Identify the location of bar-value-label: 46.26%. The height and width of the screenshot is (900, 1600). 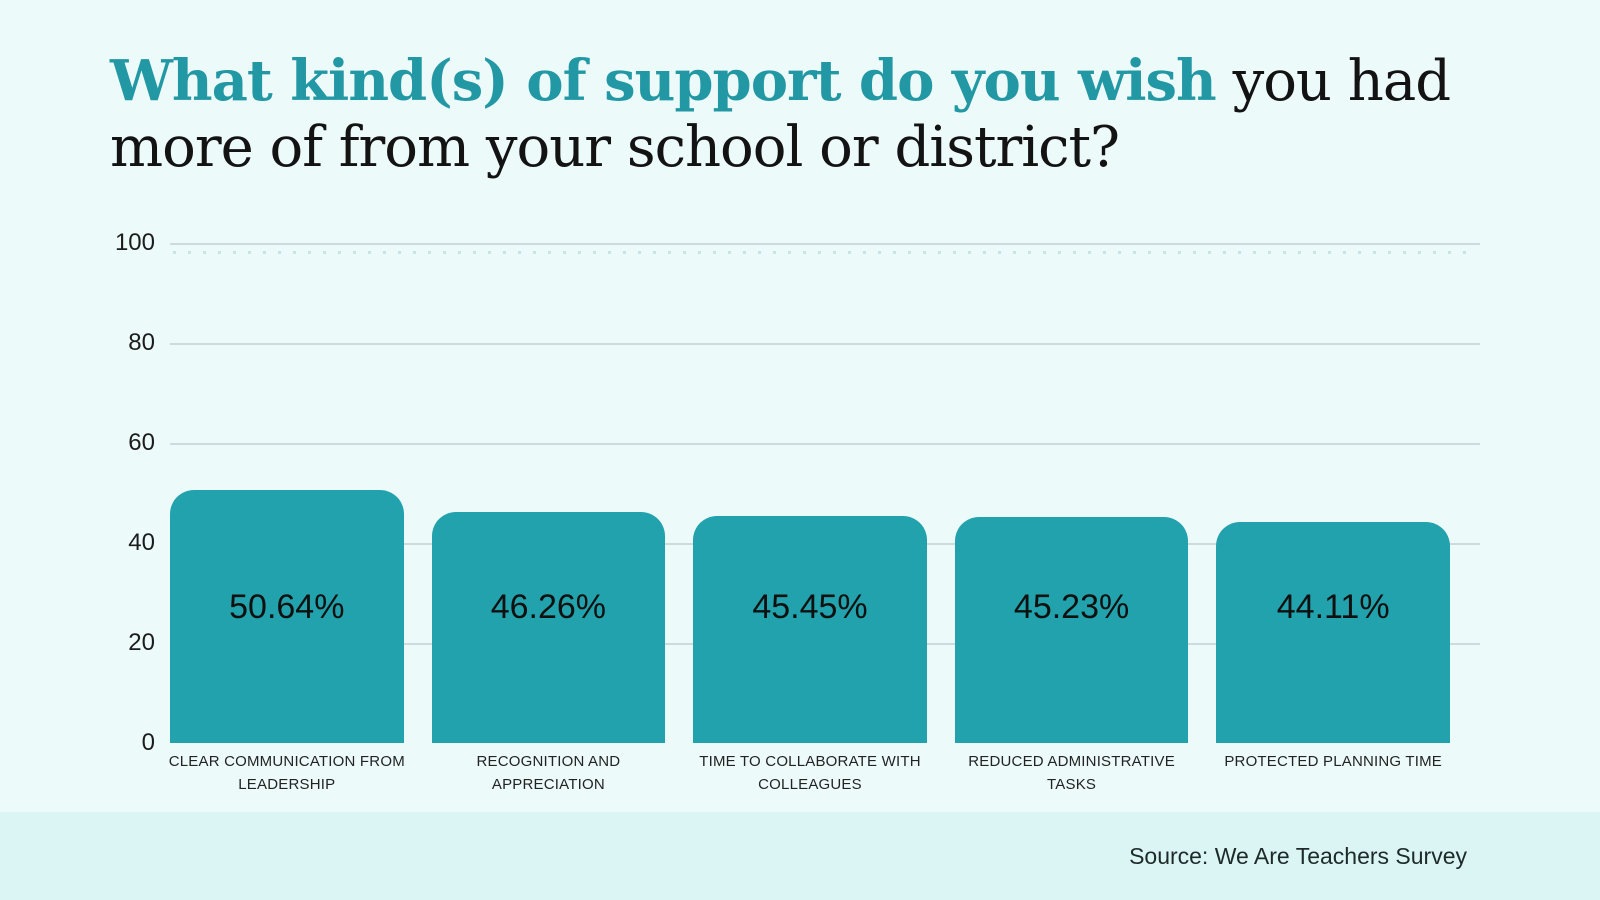
(548, 607).